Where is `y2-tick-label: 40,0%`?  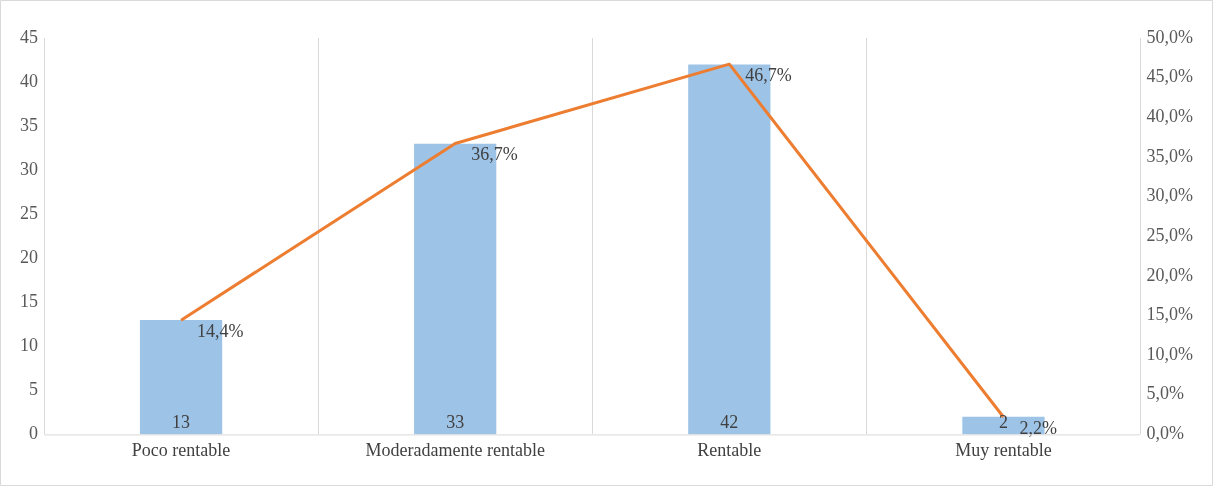 y2-tick-label: 40,0% is located at coordinates (1170, 116).